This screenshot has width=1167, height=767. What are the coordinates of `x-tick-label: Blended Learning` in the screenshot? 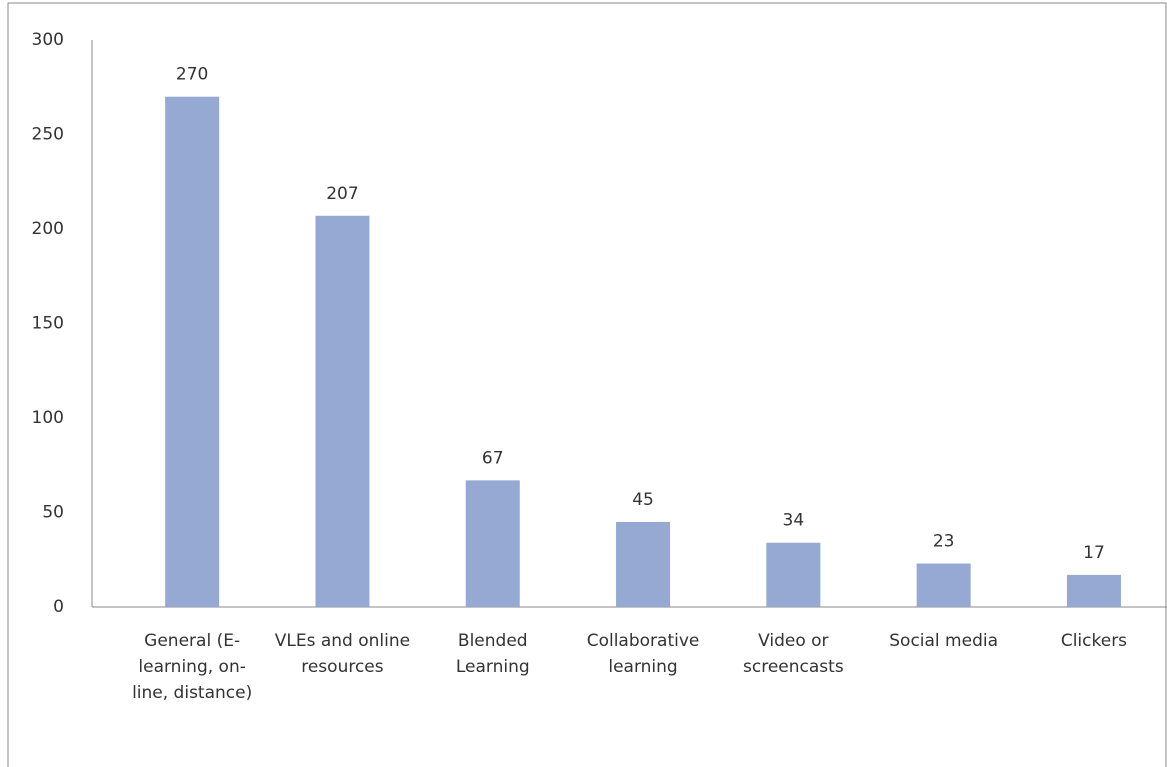 It's located at (492, 654).